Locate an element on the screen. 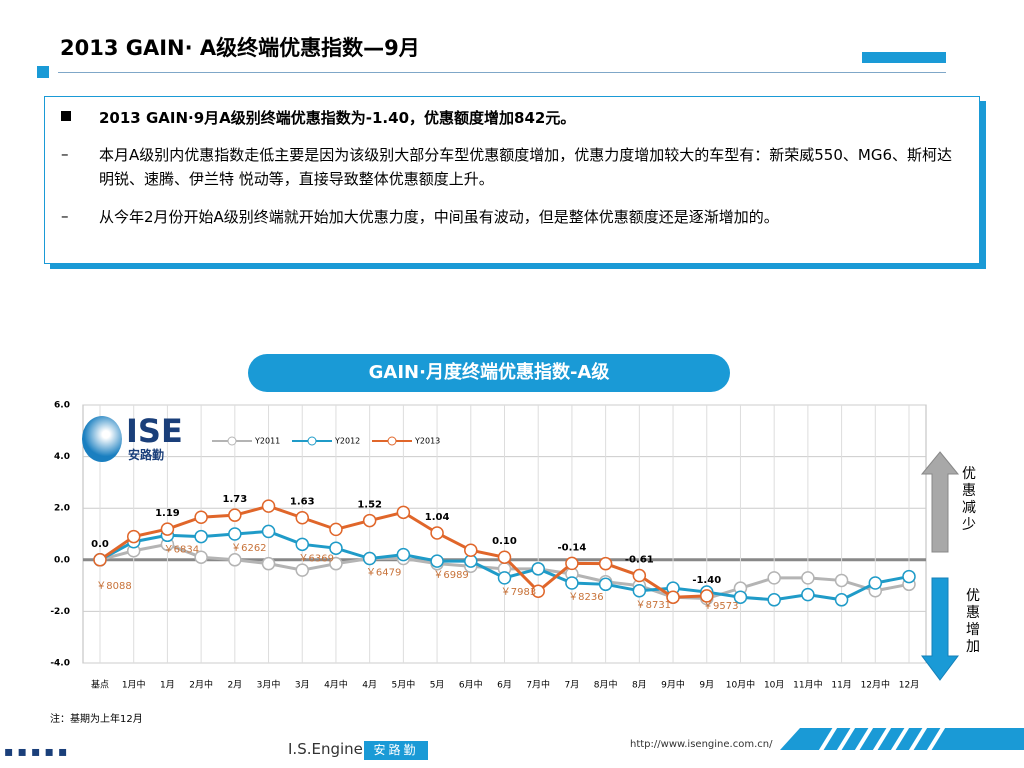 The image size is (1024, 768). x-tick-label: 10月 is located at coordinates (774, 685).